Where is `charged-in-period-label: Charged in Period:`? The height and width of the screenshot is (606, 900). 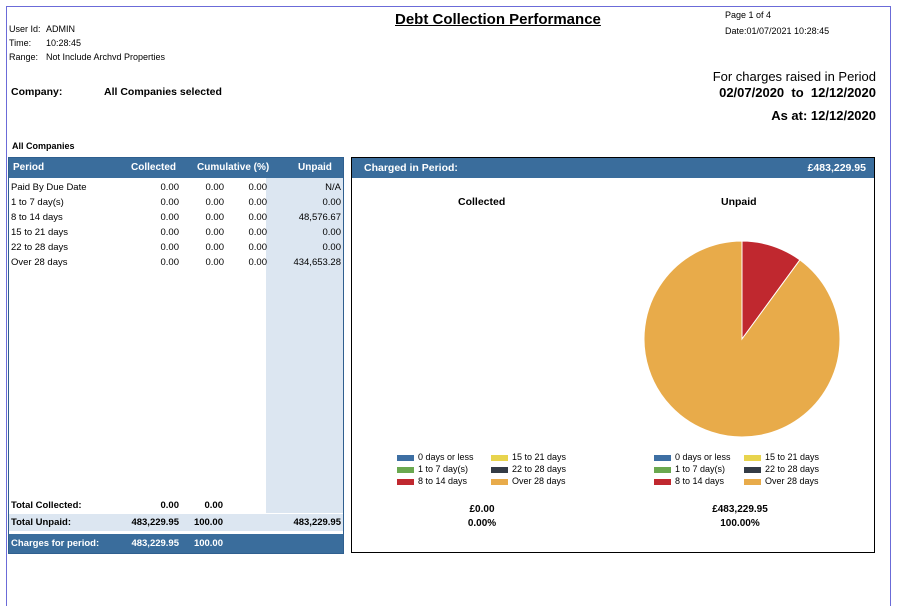 charged-in-period-label: Charged in Period: is located at coordinates (411, 168).